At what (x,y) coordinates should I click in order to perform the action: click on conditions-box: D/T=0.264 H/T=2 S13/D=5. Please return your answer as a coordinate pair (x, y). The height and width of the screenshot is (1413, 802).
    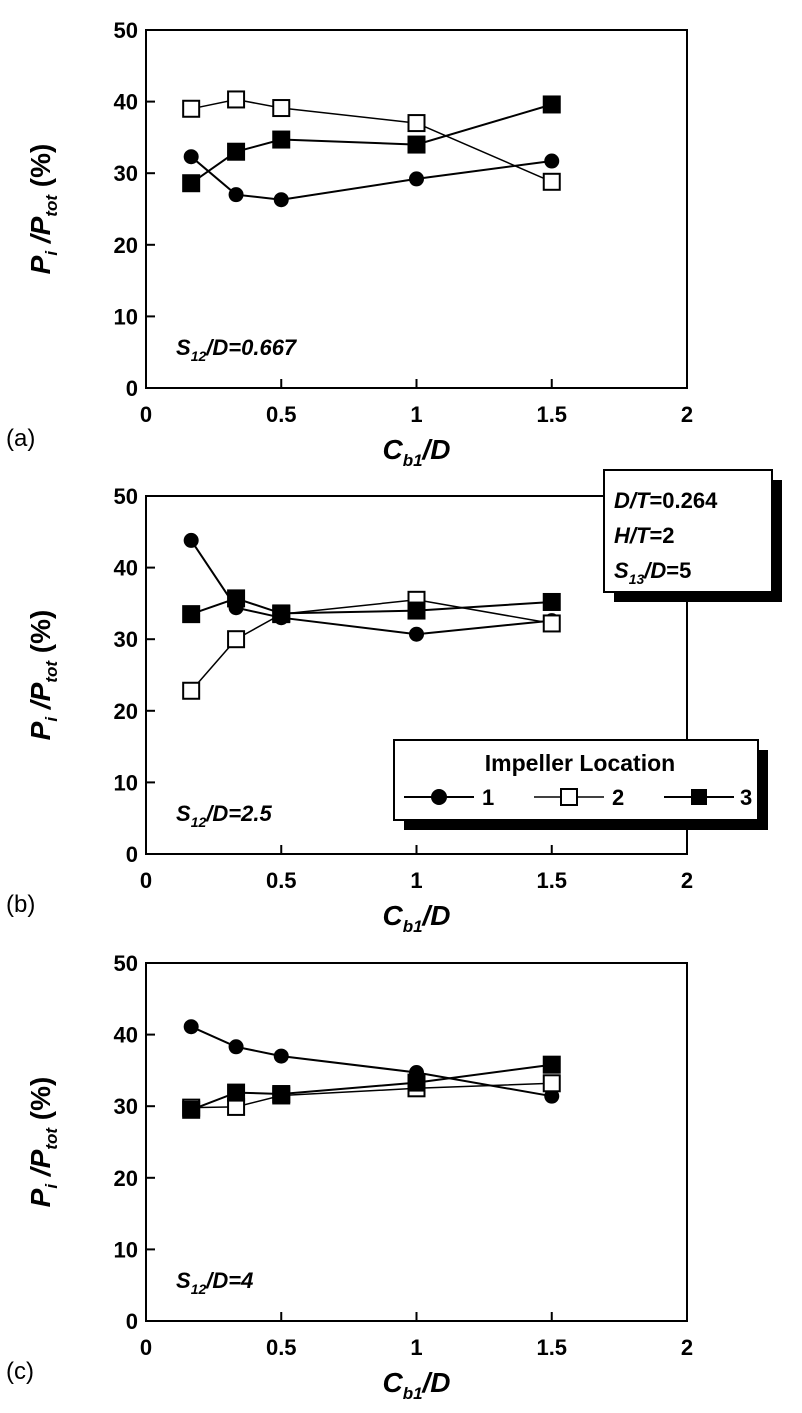
    Looking at the image, I should click on (692, 535).